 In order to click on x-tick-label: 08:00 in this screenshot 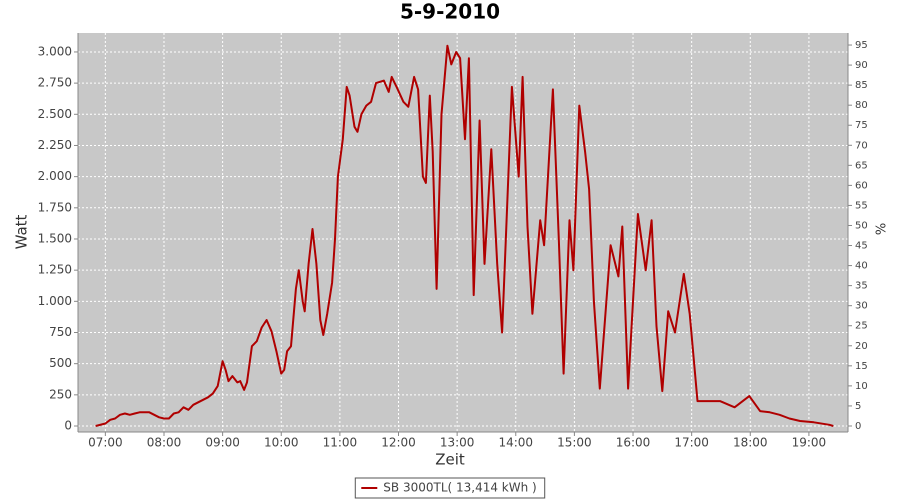, I will do `click(164, 443)`.